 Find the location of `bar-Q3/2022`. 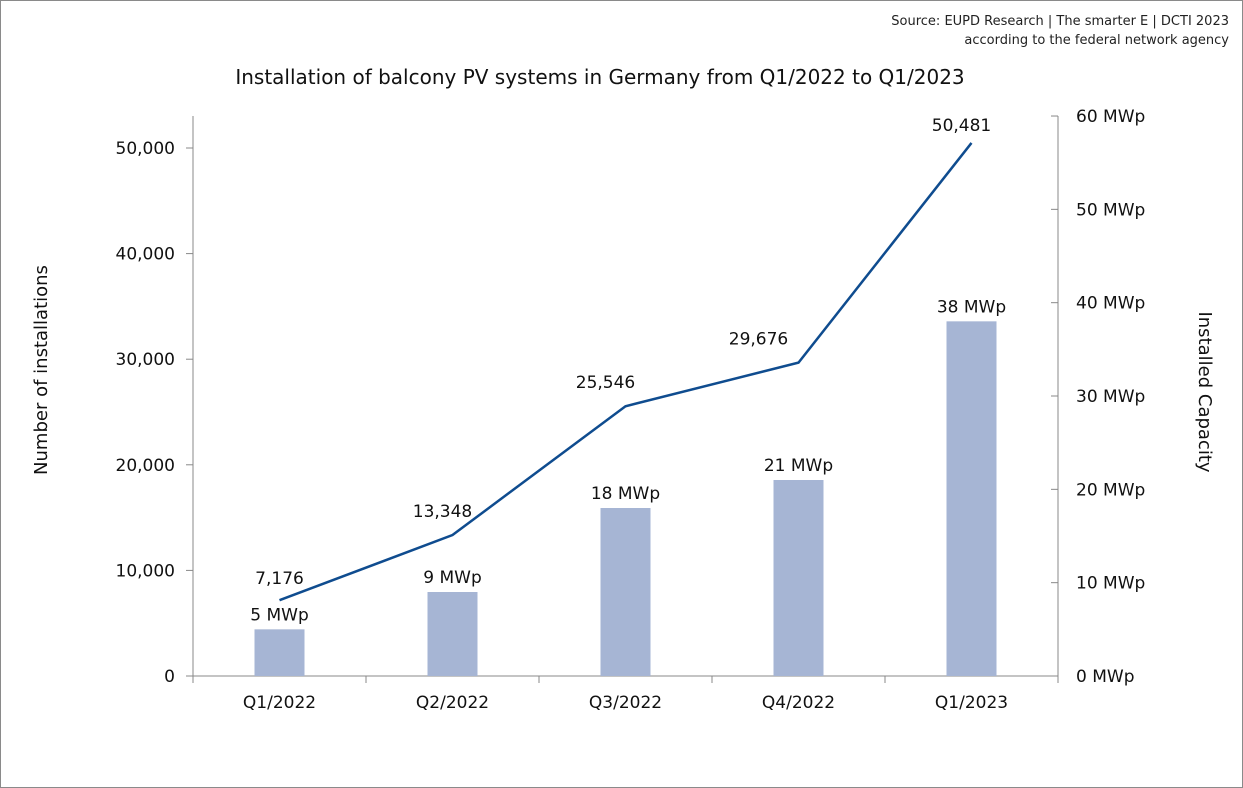

bar-Q3/2022 is located at coordinates (625, 592).